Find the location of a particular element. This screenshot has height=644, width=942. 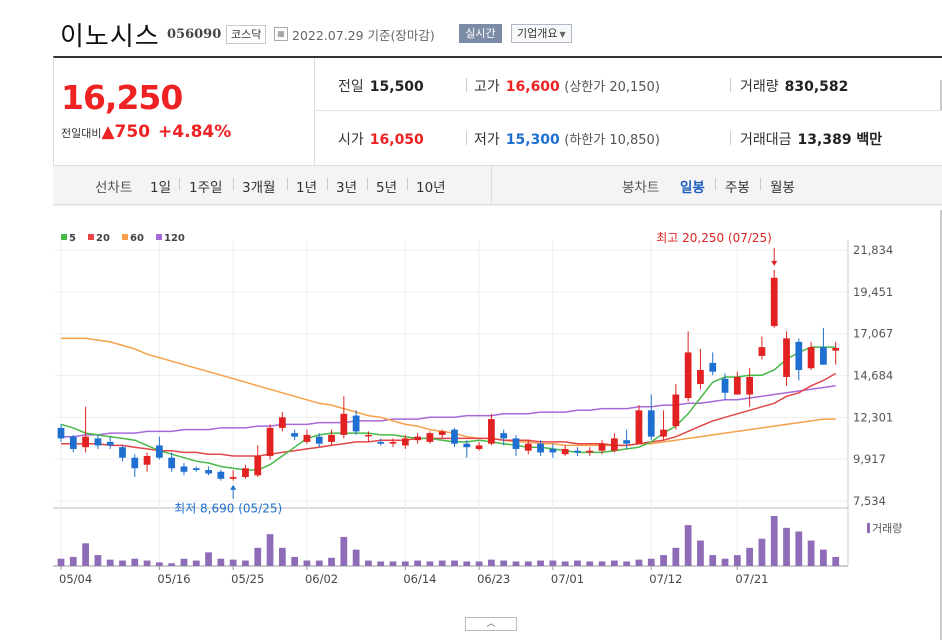

realtime-button: 실시간 is located at coordinates (480, 33).